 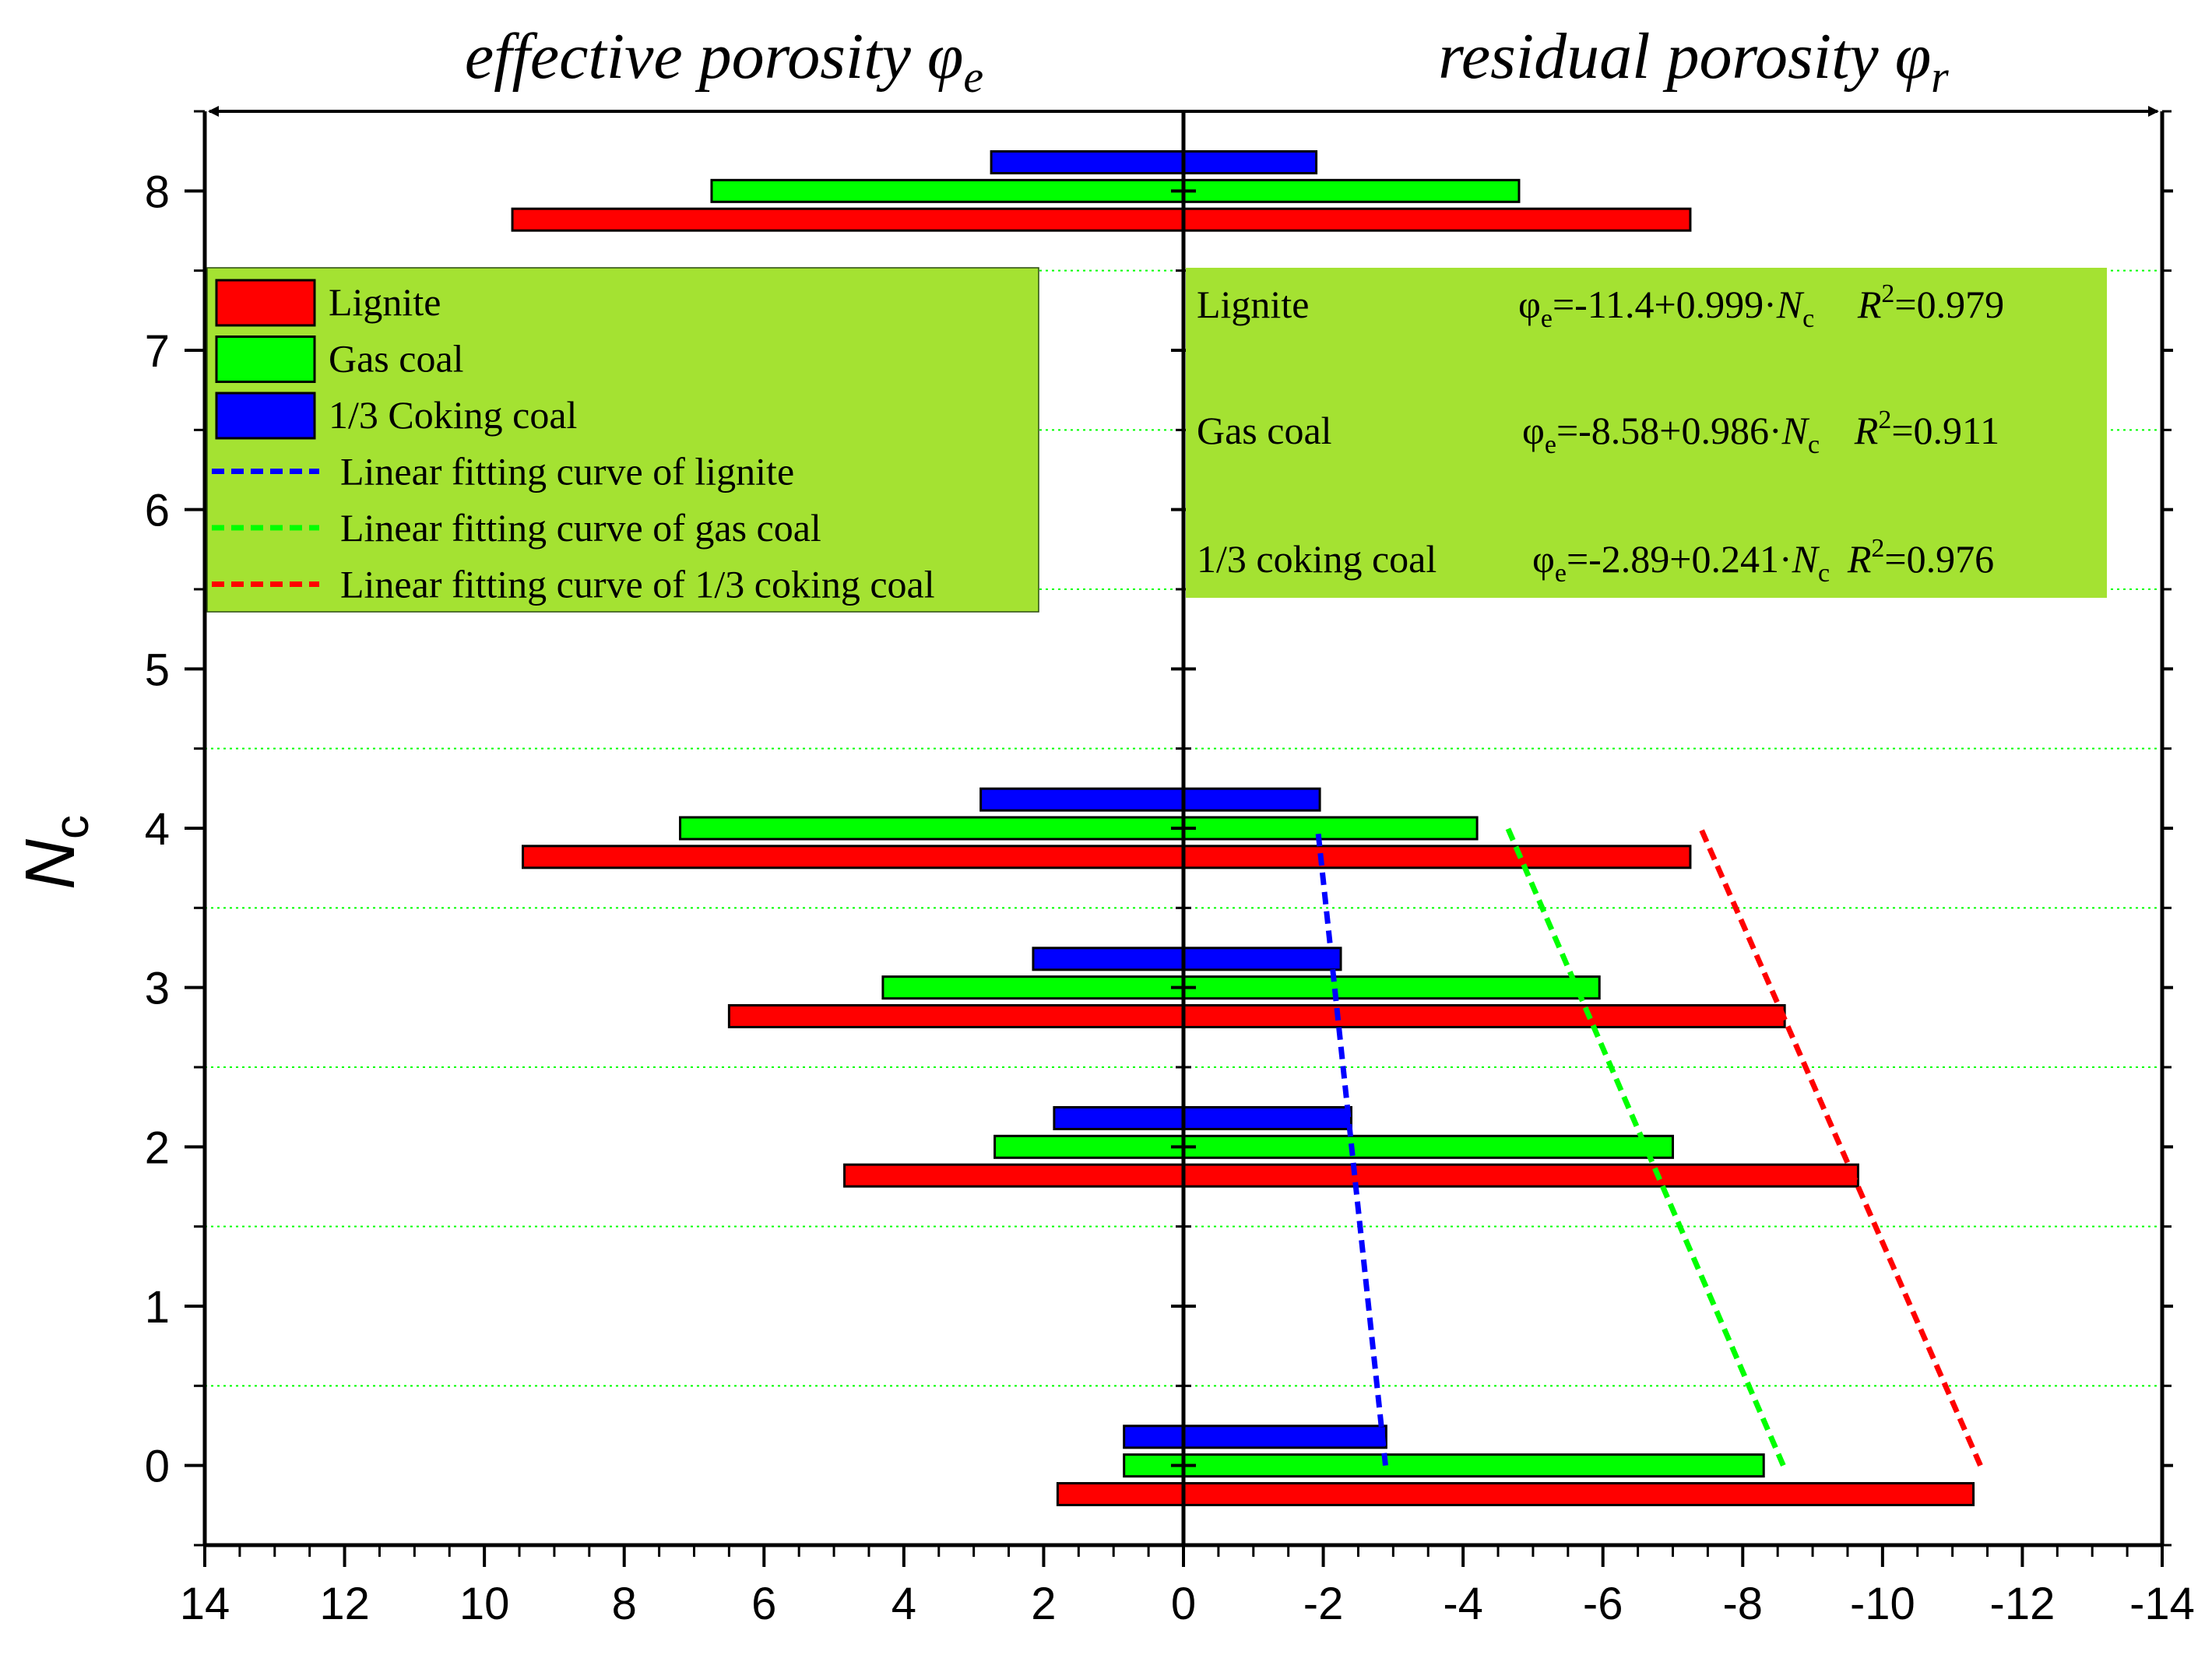 I want to click on x-tick-label: 2, so click(x=1043, y=1604).